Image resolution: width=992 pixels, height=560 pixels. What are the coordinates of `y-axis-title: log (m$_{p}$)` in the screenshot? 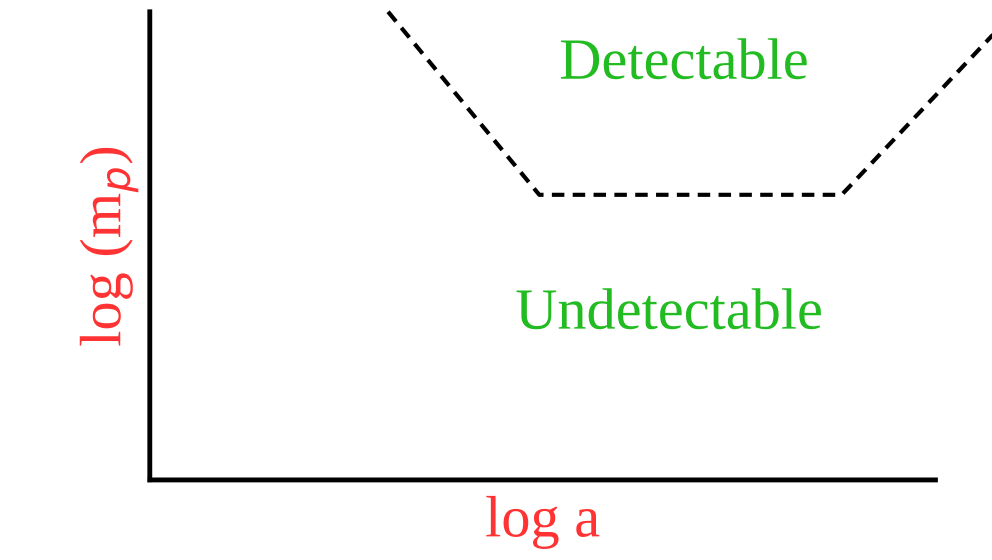 It's located at (109, 247).